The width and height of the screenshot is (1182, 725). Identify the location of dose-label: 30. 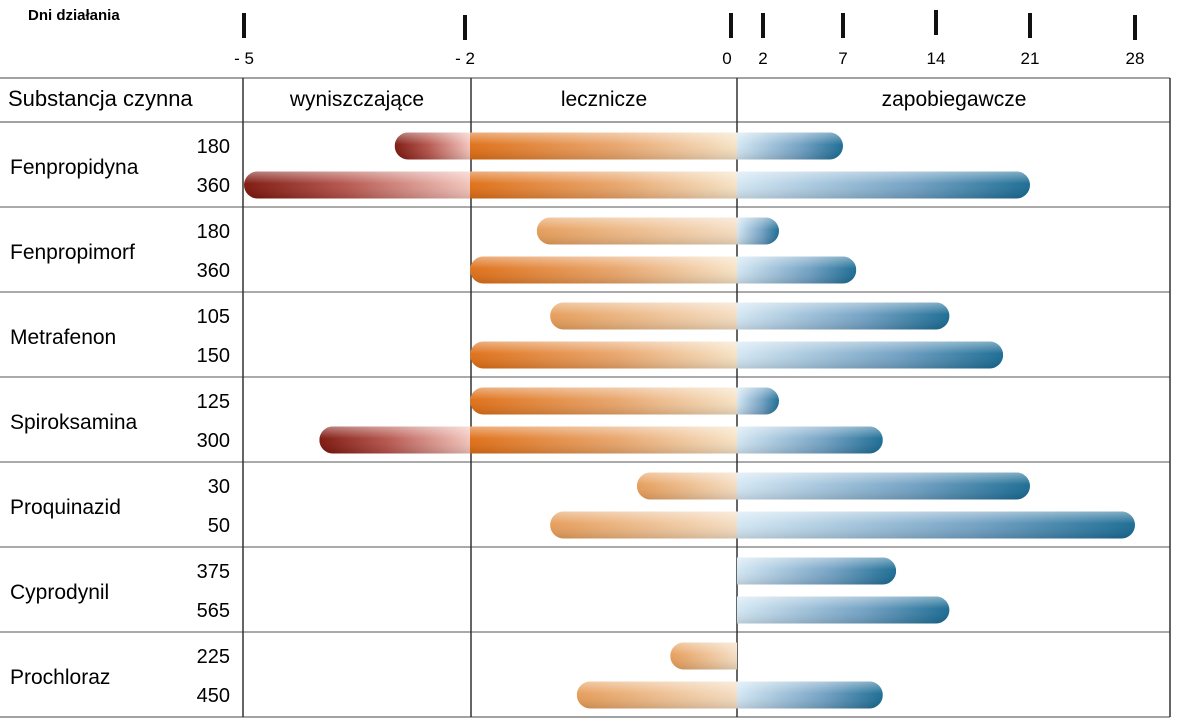
(219, 487).